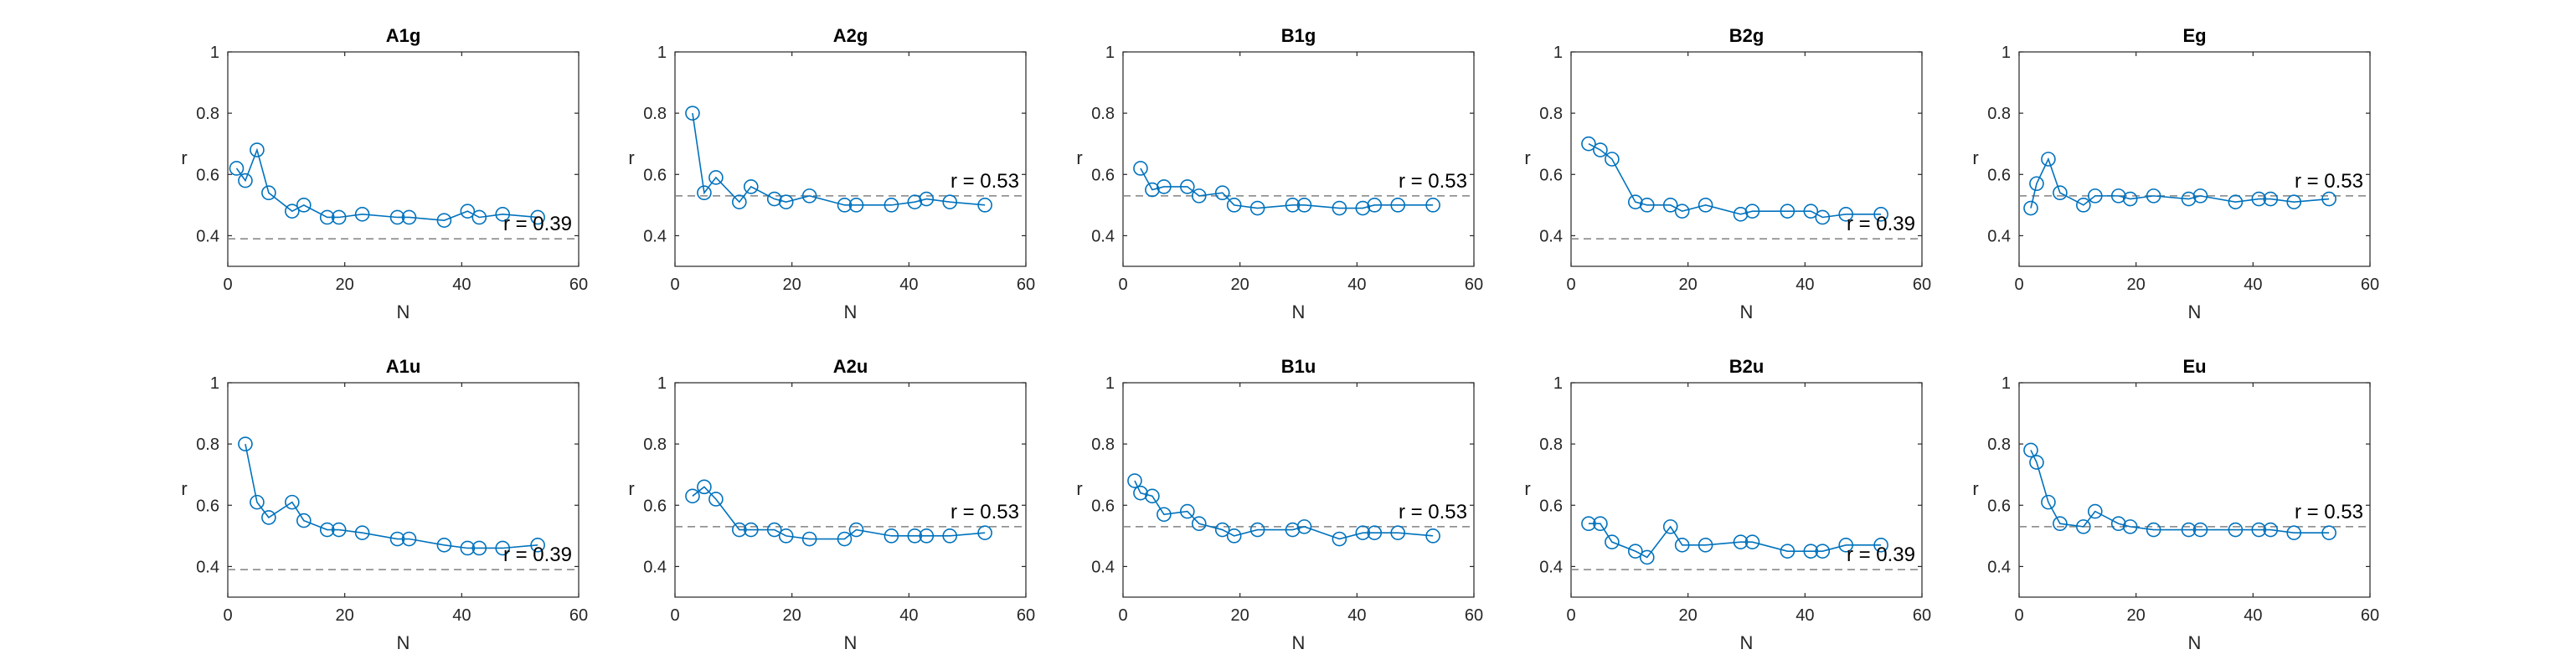 The image size is (2576, 670). What do you see at coordinates (1298, 35) in the screenshot?
I see `chart-title: B1g` at bounding box center [1298, 35].